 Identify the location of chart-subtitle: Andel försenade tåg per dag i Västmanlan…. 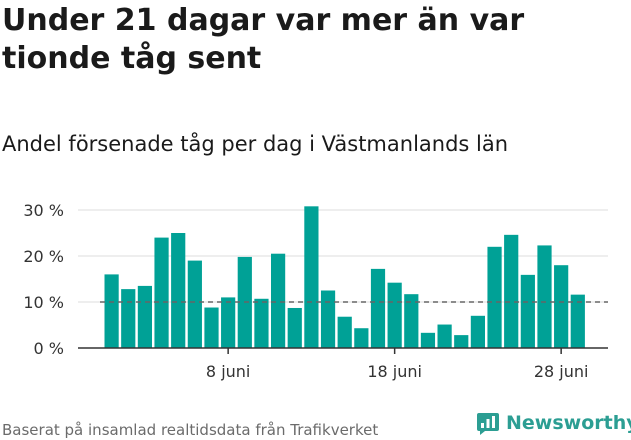
(255, 144).